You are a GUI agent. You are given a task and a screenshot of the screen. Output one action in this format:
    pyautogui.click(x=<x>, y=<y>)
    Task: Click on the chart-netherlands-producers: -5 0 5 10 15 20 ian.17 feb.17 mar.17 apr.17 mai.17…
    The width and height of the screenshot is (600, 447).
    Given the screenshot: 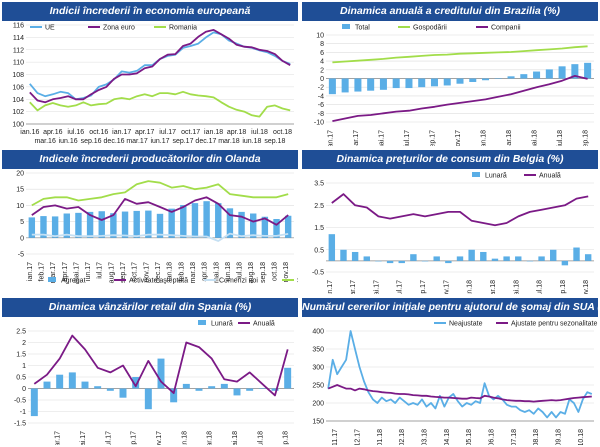 What is the action you would take?
    pyautogui.click(x=157, y=228)
    